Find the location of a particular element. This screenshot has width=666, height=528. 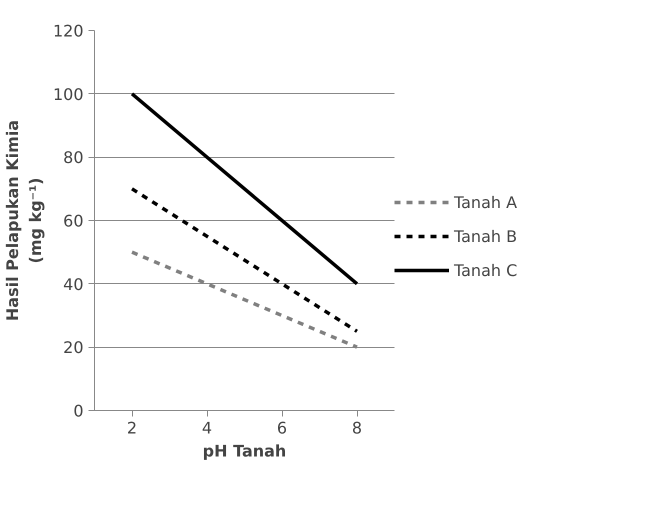

legend-label: Tanah B is located at coordinates (486, 236).